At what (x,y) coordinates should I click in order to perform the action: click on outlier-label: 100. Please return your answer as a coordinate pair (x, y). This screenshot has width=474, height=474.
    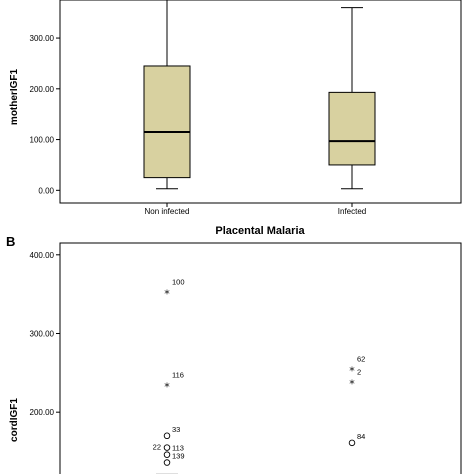
    Looking at the image, I should click on (178, 282).